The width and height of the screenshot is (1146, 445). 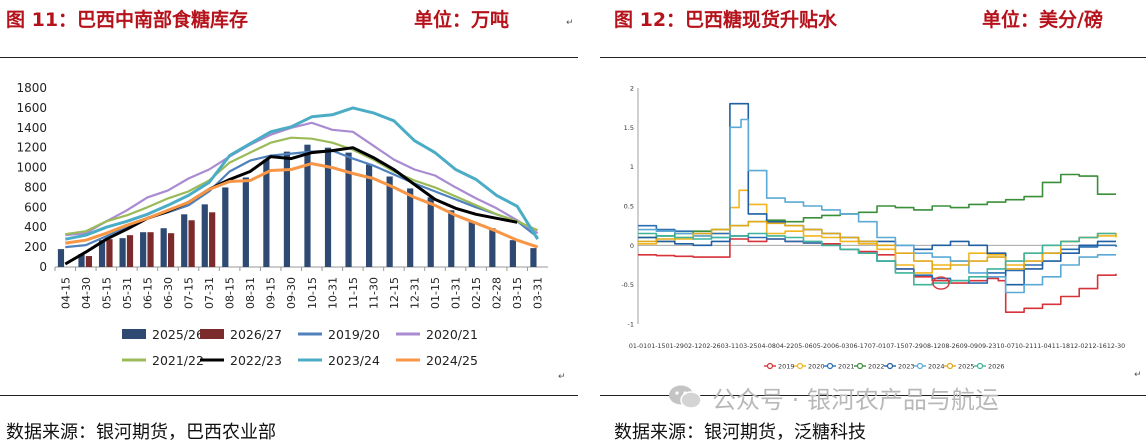 What do you see at coordinates (35, 187) in the screenshot?
I see `y-tick-label: 800` at bounding box center [35, 187].